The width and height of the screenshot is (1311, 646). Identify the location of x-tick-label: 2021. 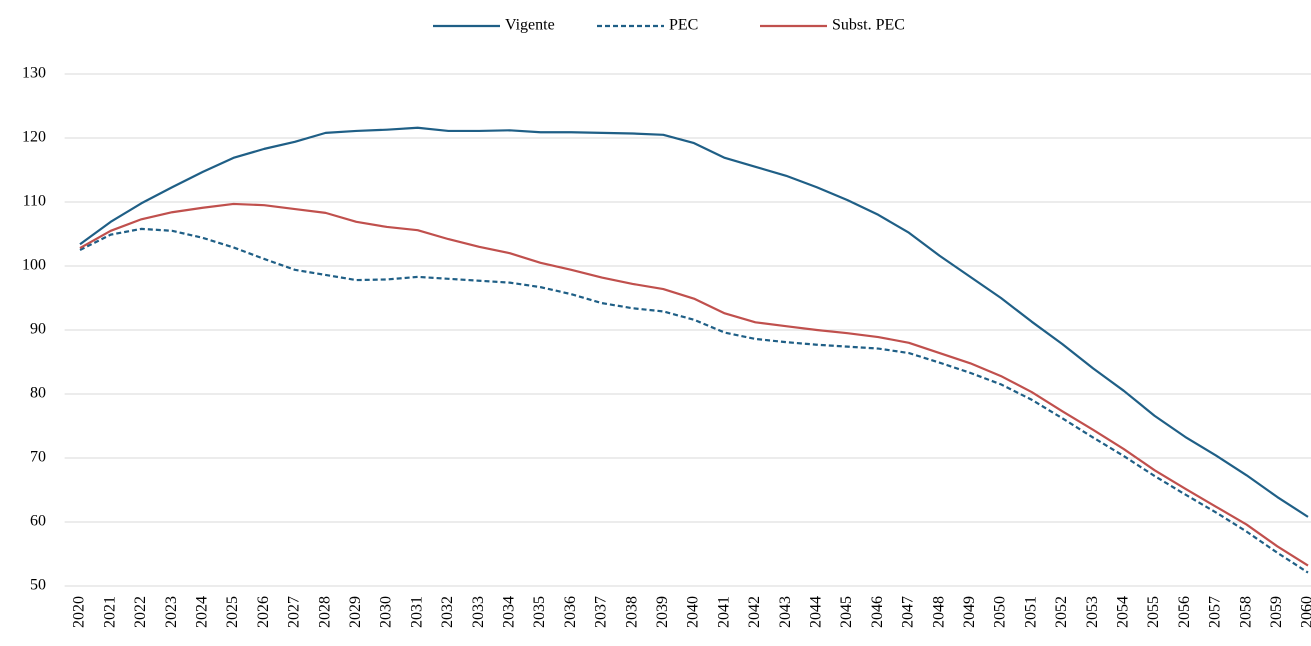
(109, 612).